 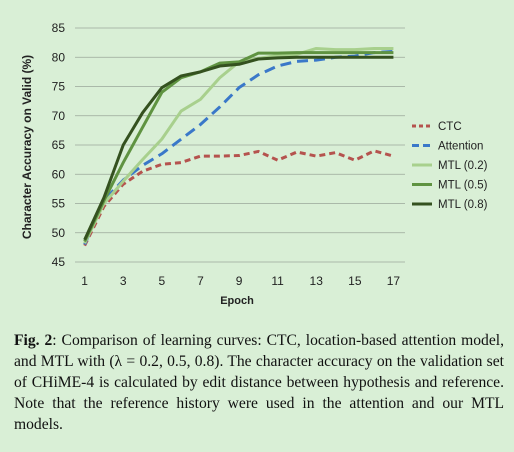 I want to click on y-tick-label: 70, so click(x=59, y=116).